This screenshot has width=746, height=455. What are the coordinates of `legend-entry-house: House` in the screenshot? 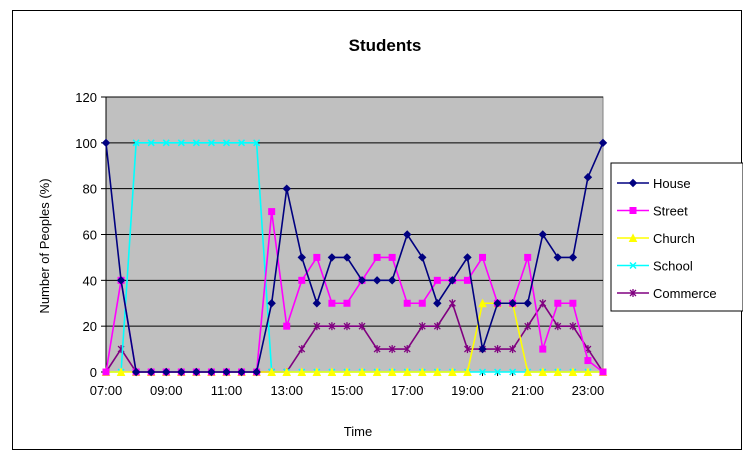 It's located at (654, 183).